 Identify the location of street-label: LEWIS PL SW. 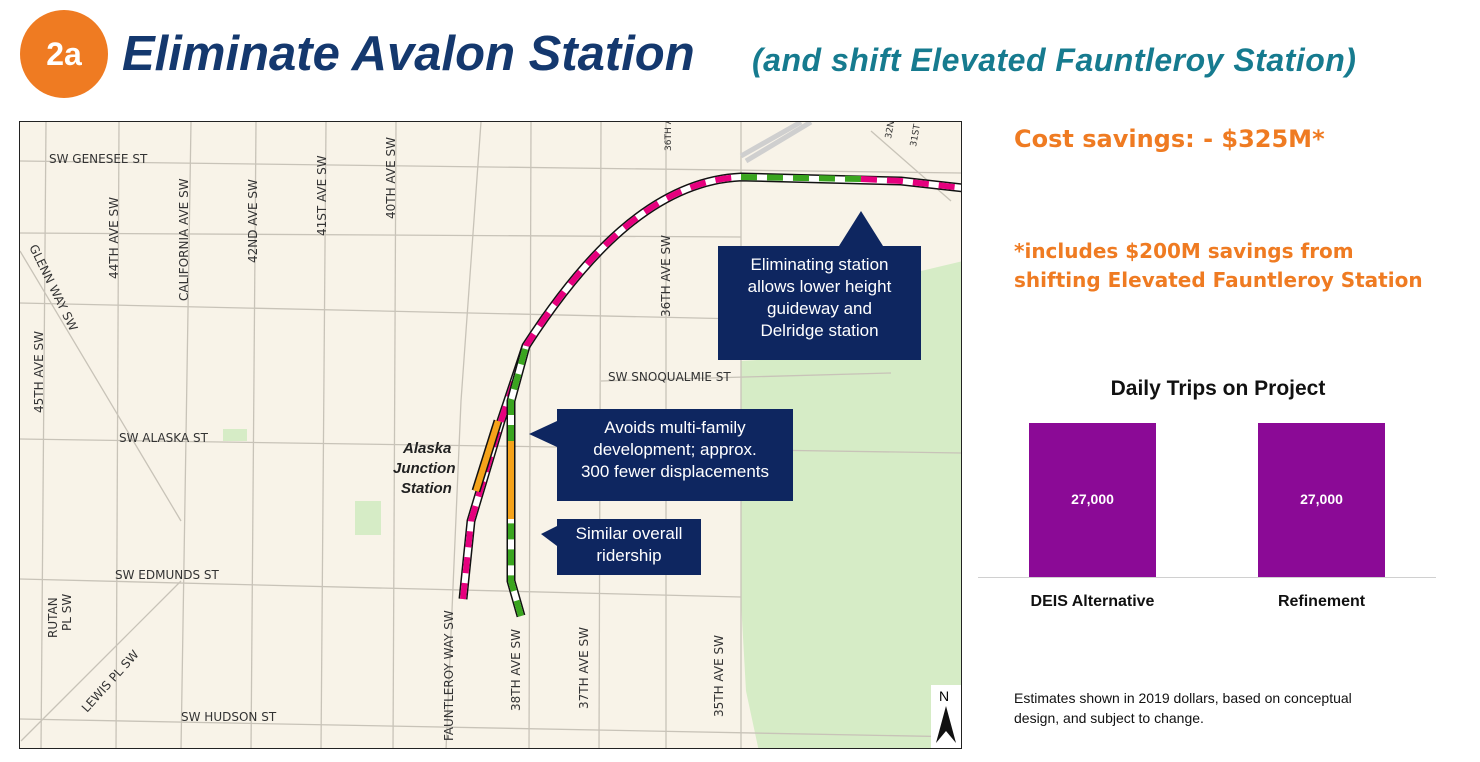
(110, 681).